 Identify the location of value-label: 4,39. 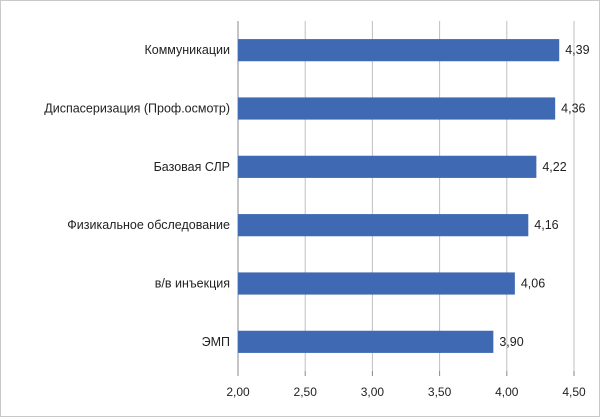
(577, 50).